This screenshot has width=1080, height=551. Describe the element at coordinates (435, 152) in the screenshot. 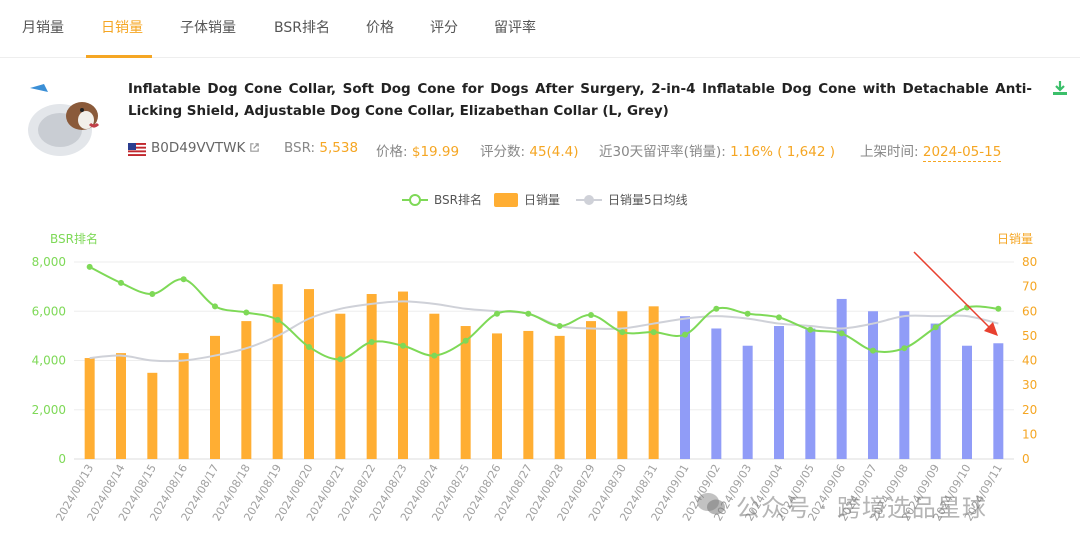

I see `price-value: $19.99` at that location.